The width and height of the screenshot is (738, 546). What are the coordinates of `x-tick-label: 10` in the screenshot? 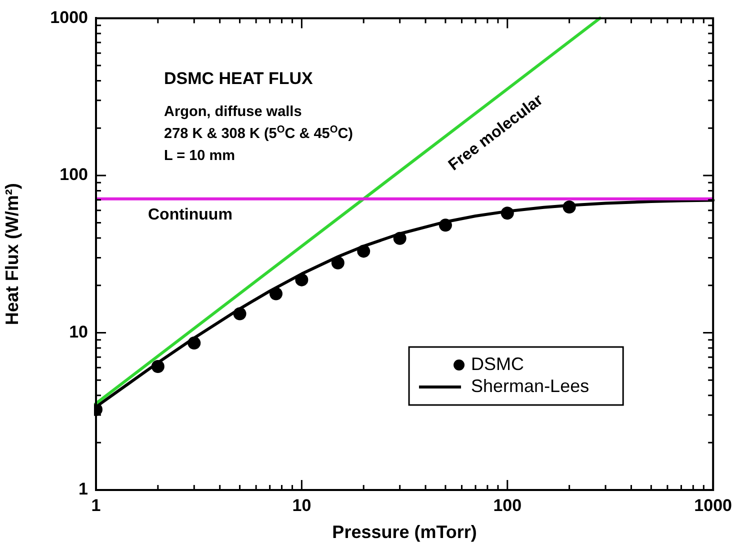 It's located at (302, 505).